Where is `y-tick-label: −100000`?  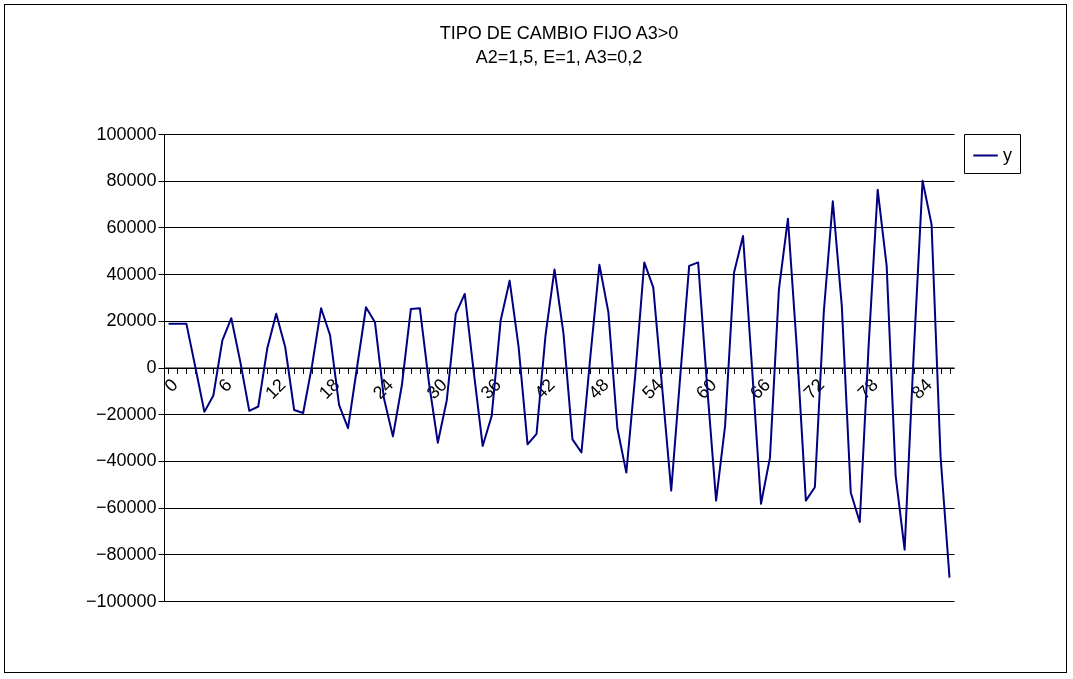 y-tick-label: −100000 is located at coordinates (121, 600).